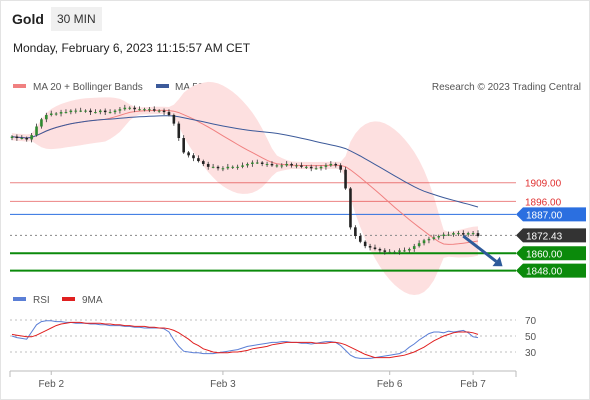  What do you see at coordinates (19, 299) in the screenshot?
I see `rsi-legend-swatch` at bounding box center [19, 299].